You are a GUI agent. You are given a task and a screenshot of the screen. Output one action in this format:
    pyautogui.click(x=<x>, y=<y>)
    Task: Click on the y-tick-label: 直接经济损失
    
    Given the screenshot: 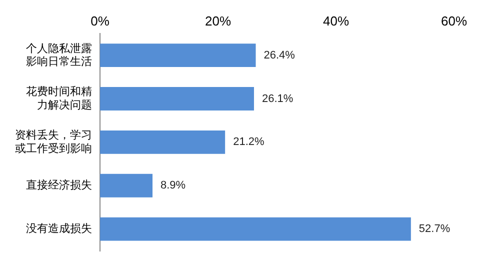 What is the action you would take?
    pyautogui.click(x=59, y=185)
    